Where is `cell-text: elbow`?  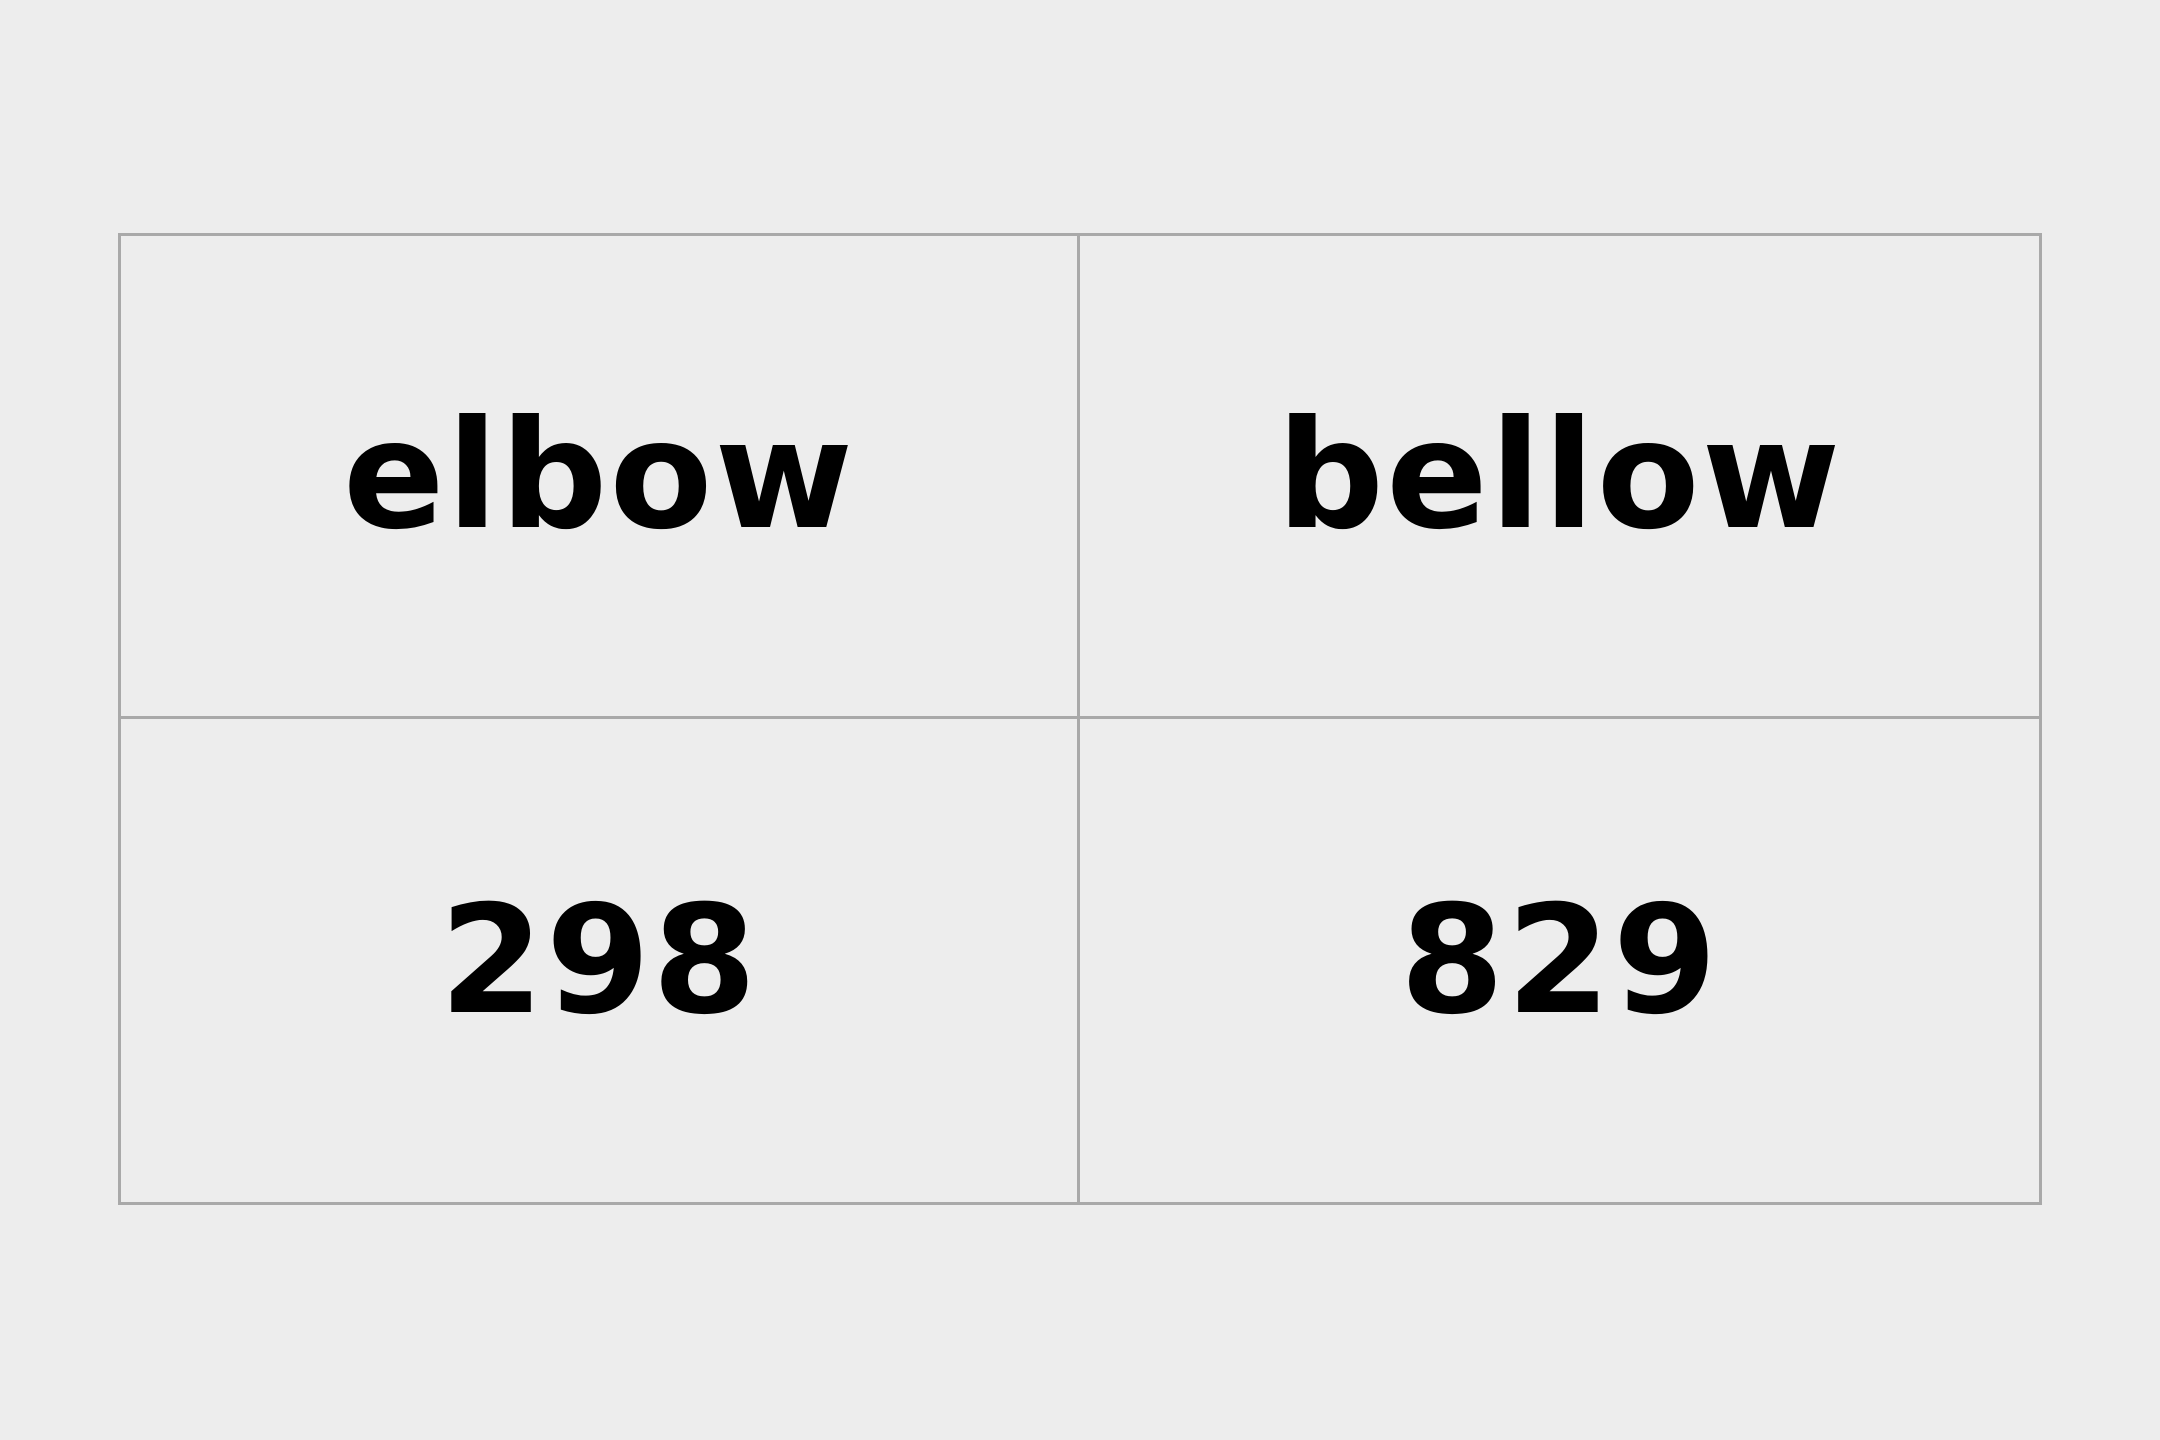
cell-text: elbow is located at coordinates (599, 476).